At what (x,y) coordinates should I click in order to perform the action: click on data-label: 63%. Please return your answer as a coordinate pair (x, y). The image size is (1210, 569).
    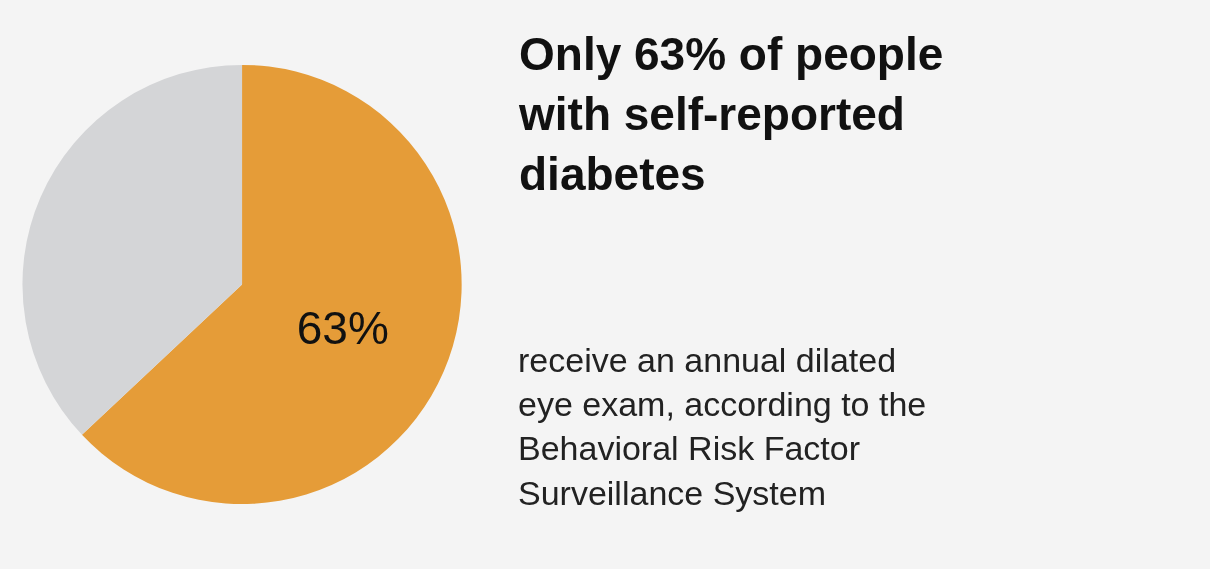
    Looking at the image, I should click on (342, 328).